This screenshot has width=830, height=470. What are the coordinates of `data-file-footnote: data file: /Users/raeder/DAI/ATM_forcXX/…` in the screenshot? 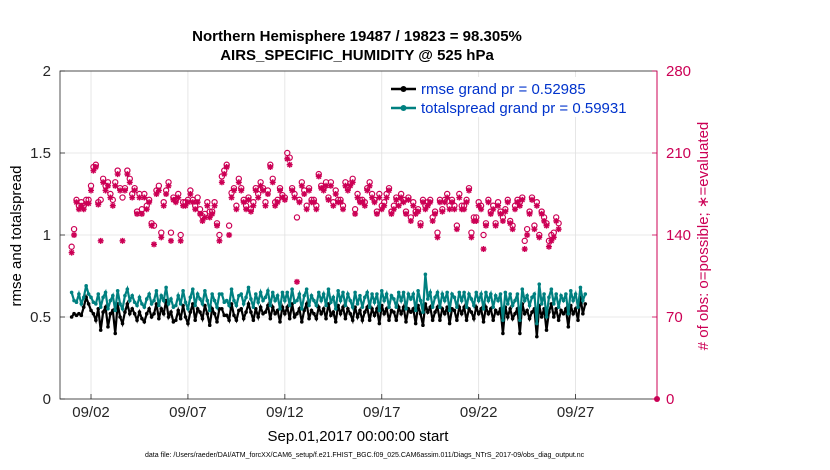 It's located at (365, 455).